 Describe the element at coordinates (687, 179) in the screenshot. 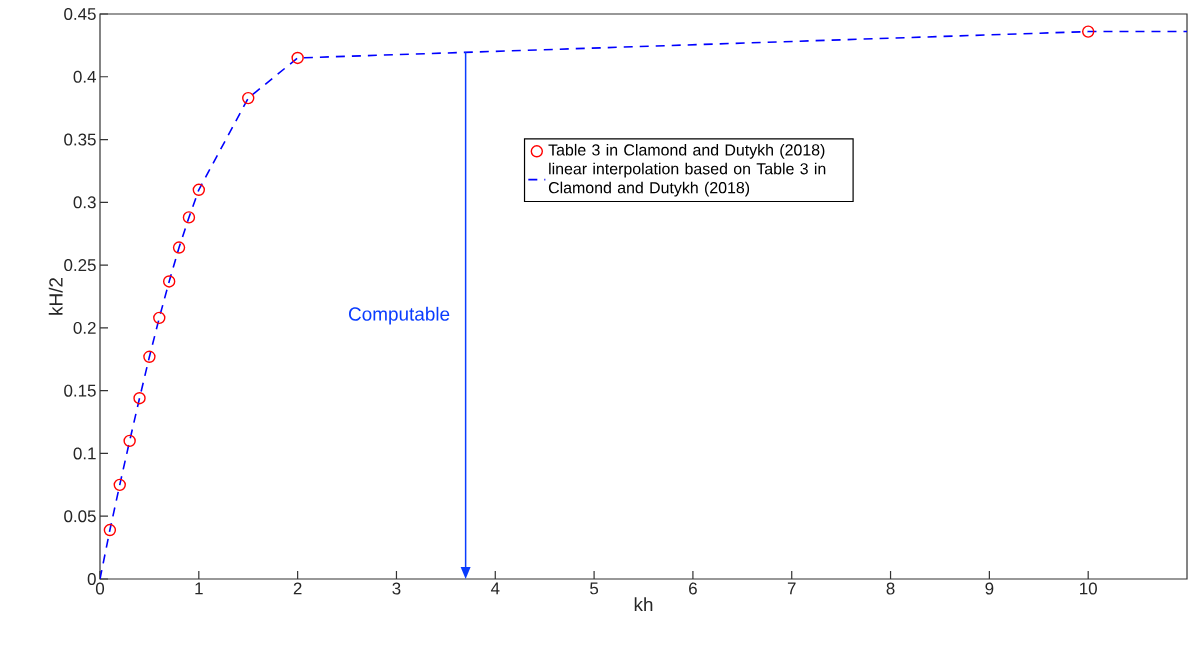

I see `legend-label: linear interpolation based on Table 3 in Clamond and Dutykh (2018)` at that location.